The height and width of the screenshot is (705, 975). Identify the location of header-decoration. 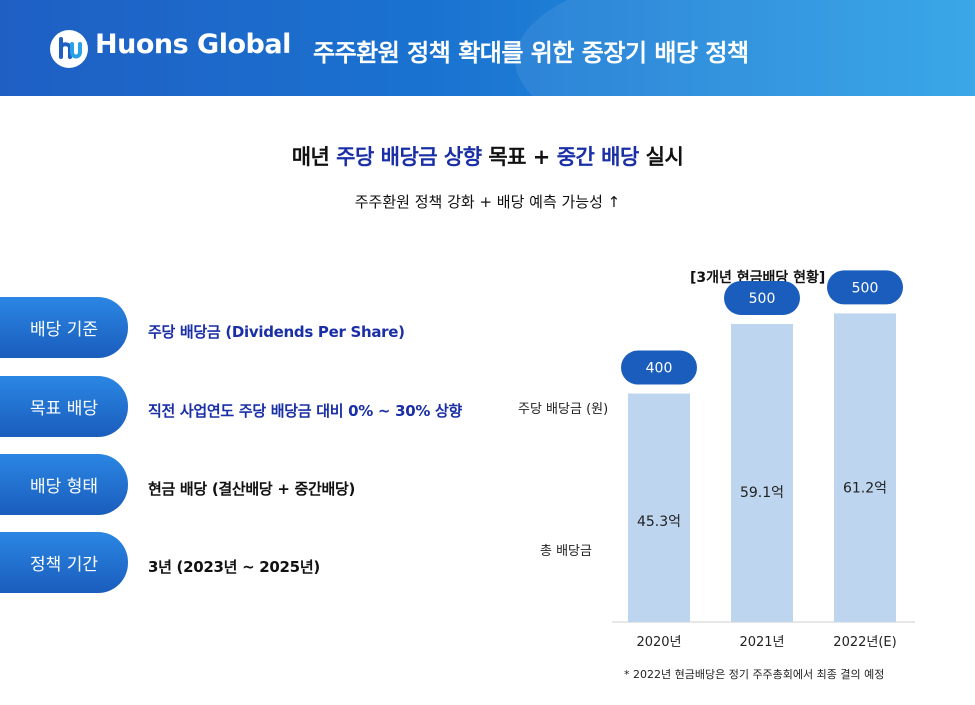
(745, 48).